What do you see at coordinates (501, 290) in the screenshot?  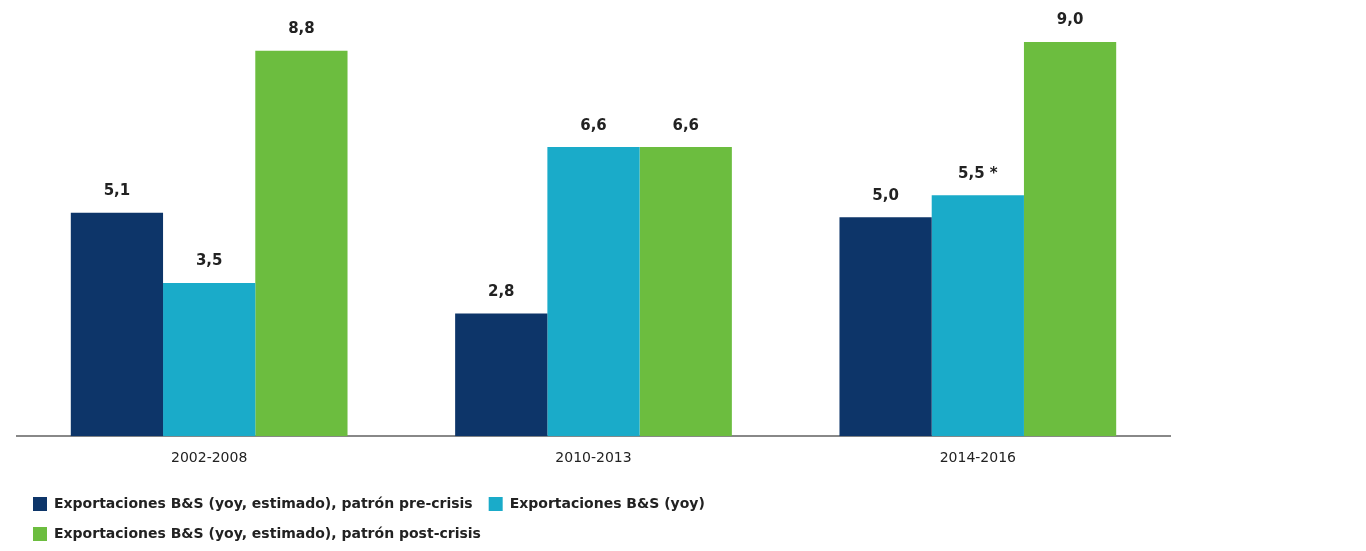 I see `data-label: 2,8` at bounding box center [501, 290].